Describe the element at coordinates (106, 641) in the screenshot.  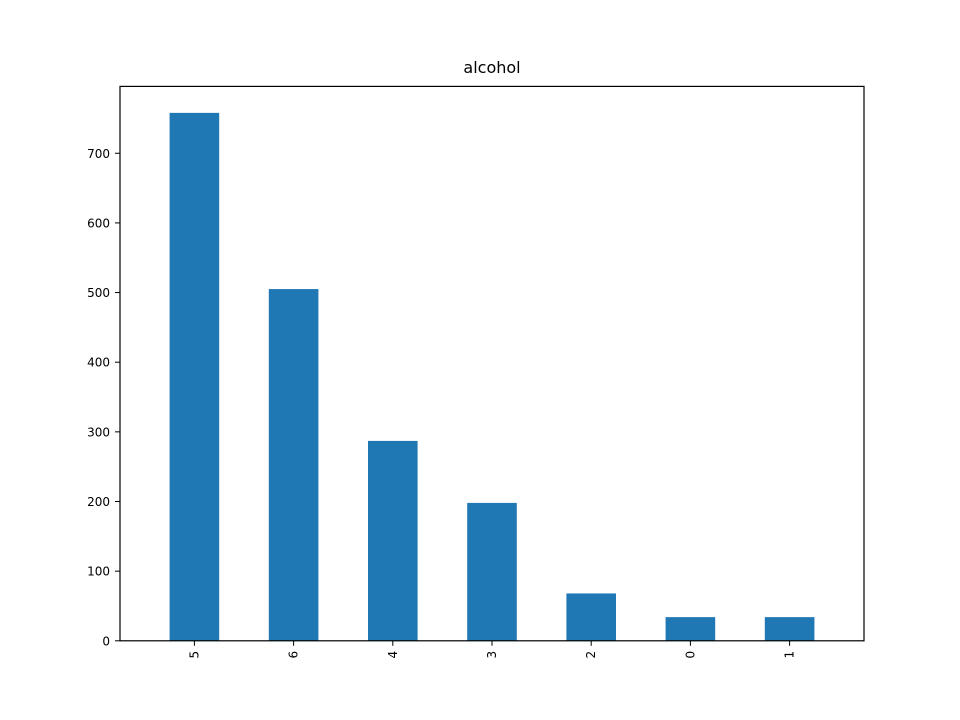
I see `y-tick-label: 0` at that location.